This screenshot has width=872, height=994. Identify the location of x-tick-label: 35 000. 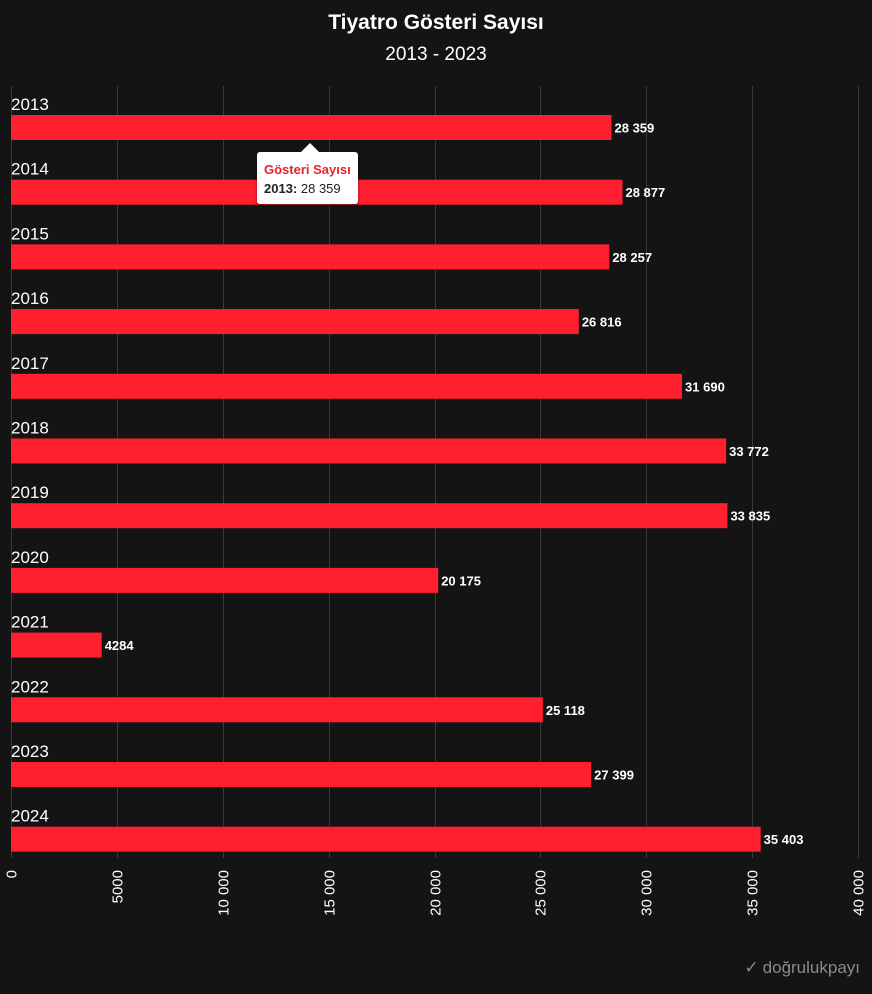
(753, 893).